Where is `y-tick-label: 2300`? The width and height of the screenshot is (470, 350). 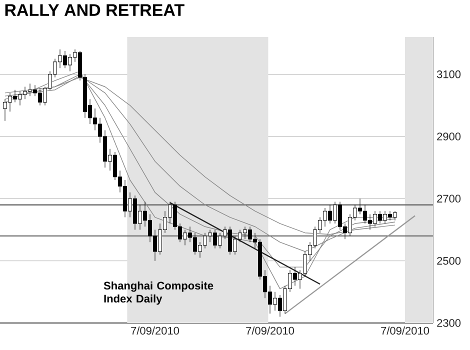
y-tick-label: 2300 is located at coordinates (449, 323).